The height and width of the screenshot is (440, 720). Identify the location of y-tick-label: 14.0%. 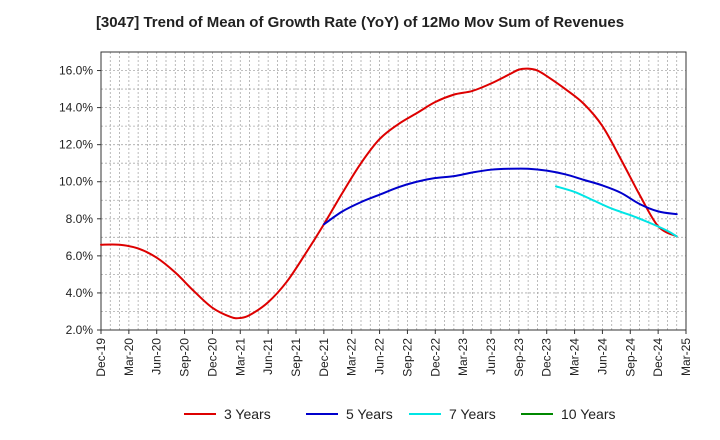
(76, 108).